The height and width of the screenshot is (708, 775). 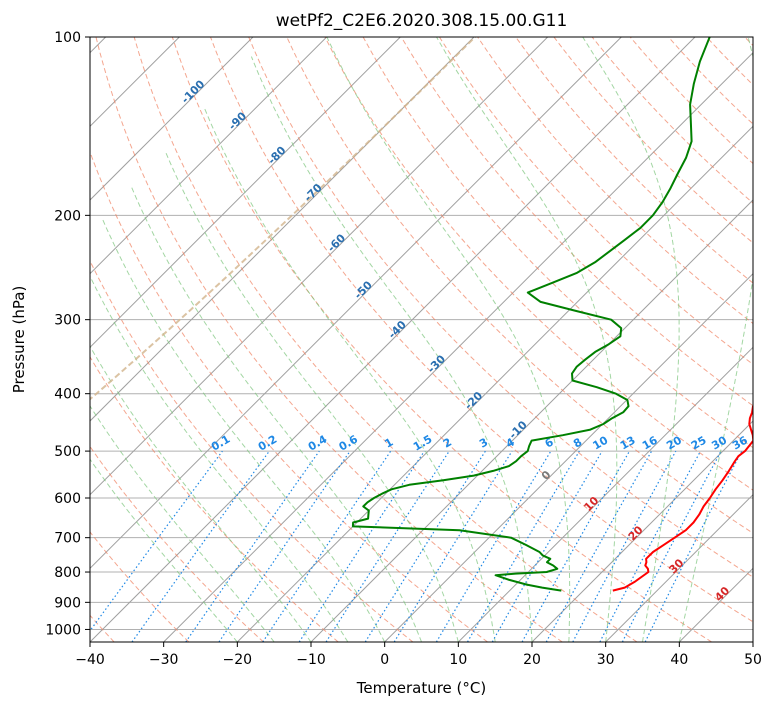 What do you see at coordinates (753, 660) in the screenshot?
I see `x-tick-label: 50` at bounding box center [753, 660].